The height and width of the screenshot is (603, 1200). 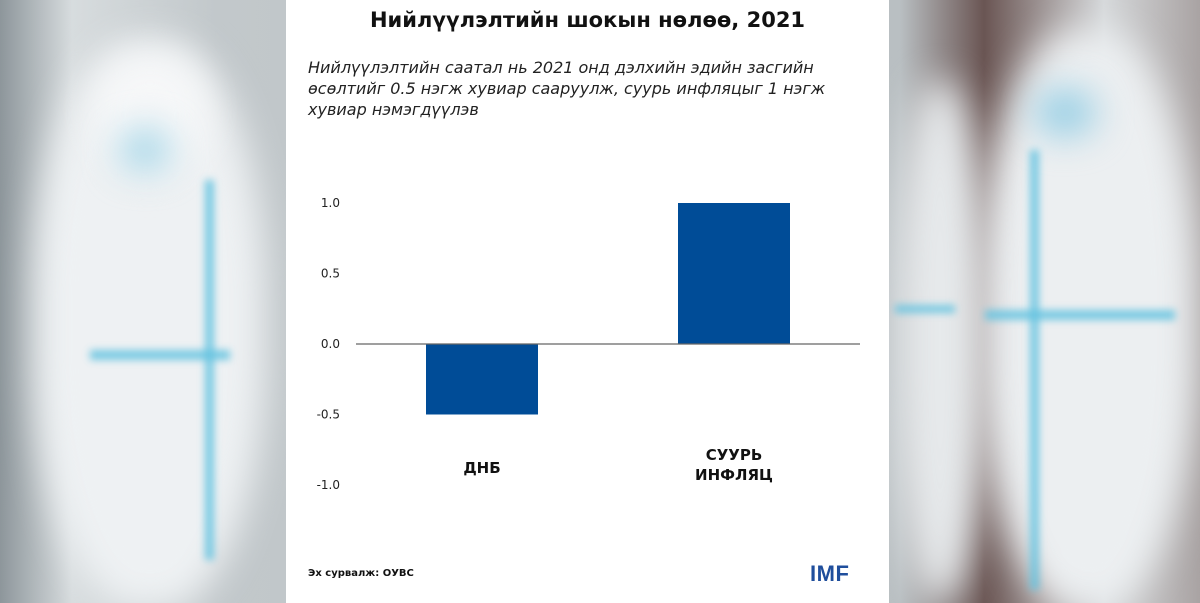 I want to click on source-note: Эх сурвалж: ОУВС, so click(x=361, y=573).